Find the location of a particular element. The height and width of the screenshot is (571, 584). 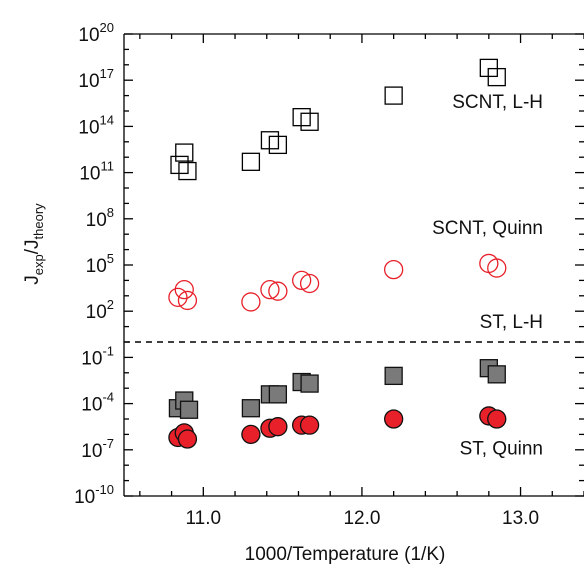

y-tick-exponent: 14 is located at coordinates (107, 119).